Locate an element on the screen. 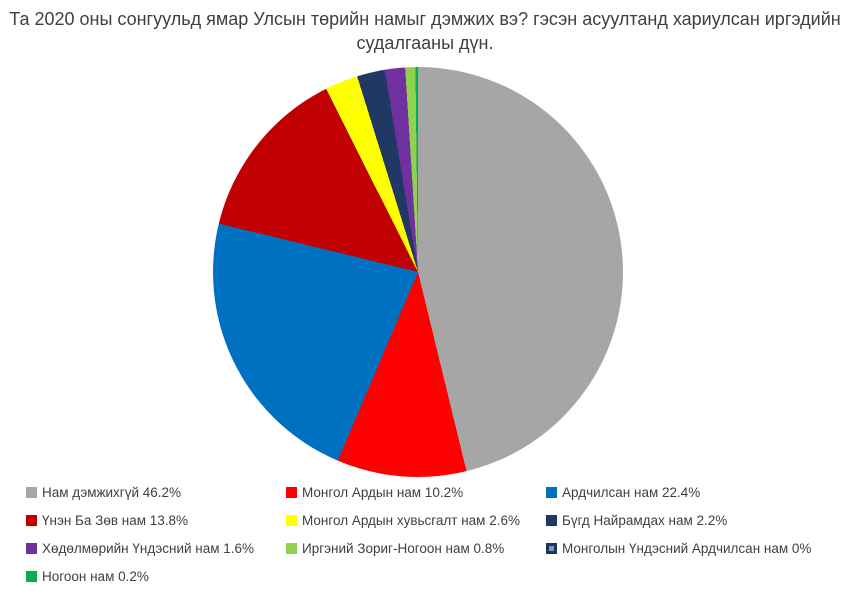 The height and width of the screenshot is (596, 850). legend-label: Ногоон нам 0.2% is located at coordinates (95, 576).